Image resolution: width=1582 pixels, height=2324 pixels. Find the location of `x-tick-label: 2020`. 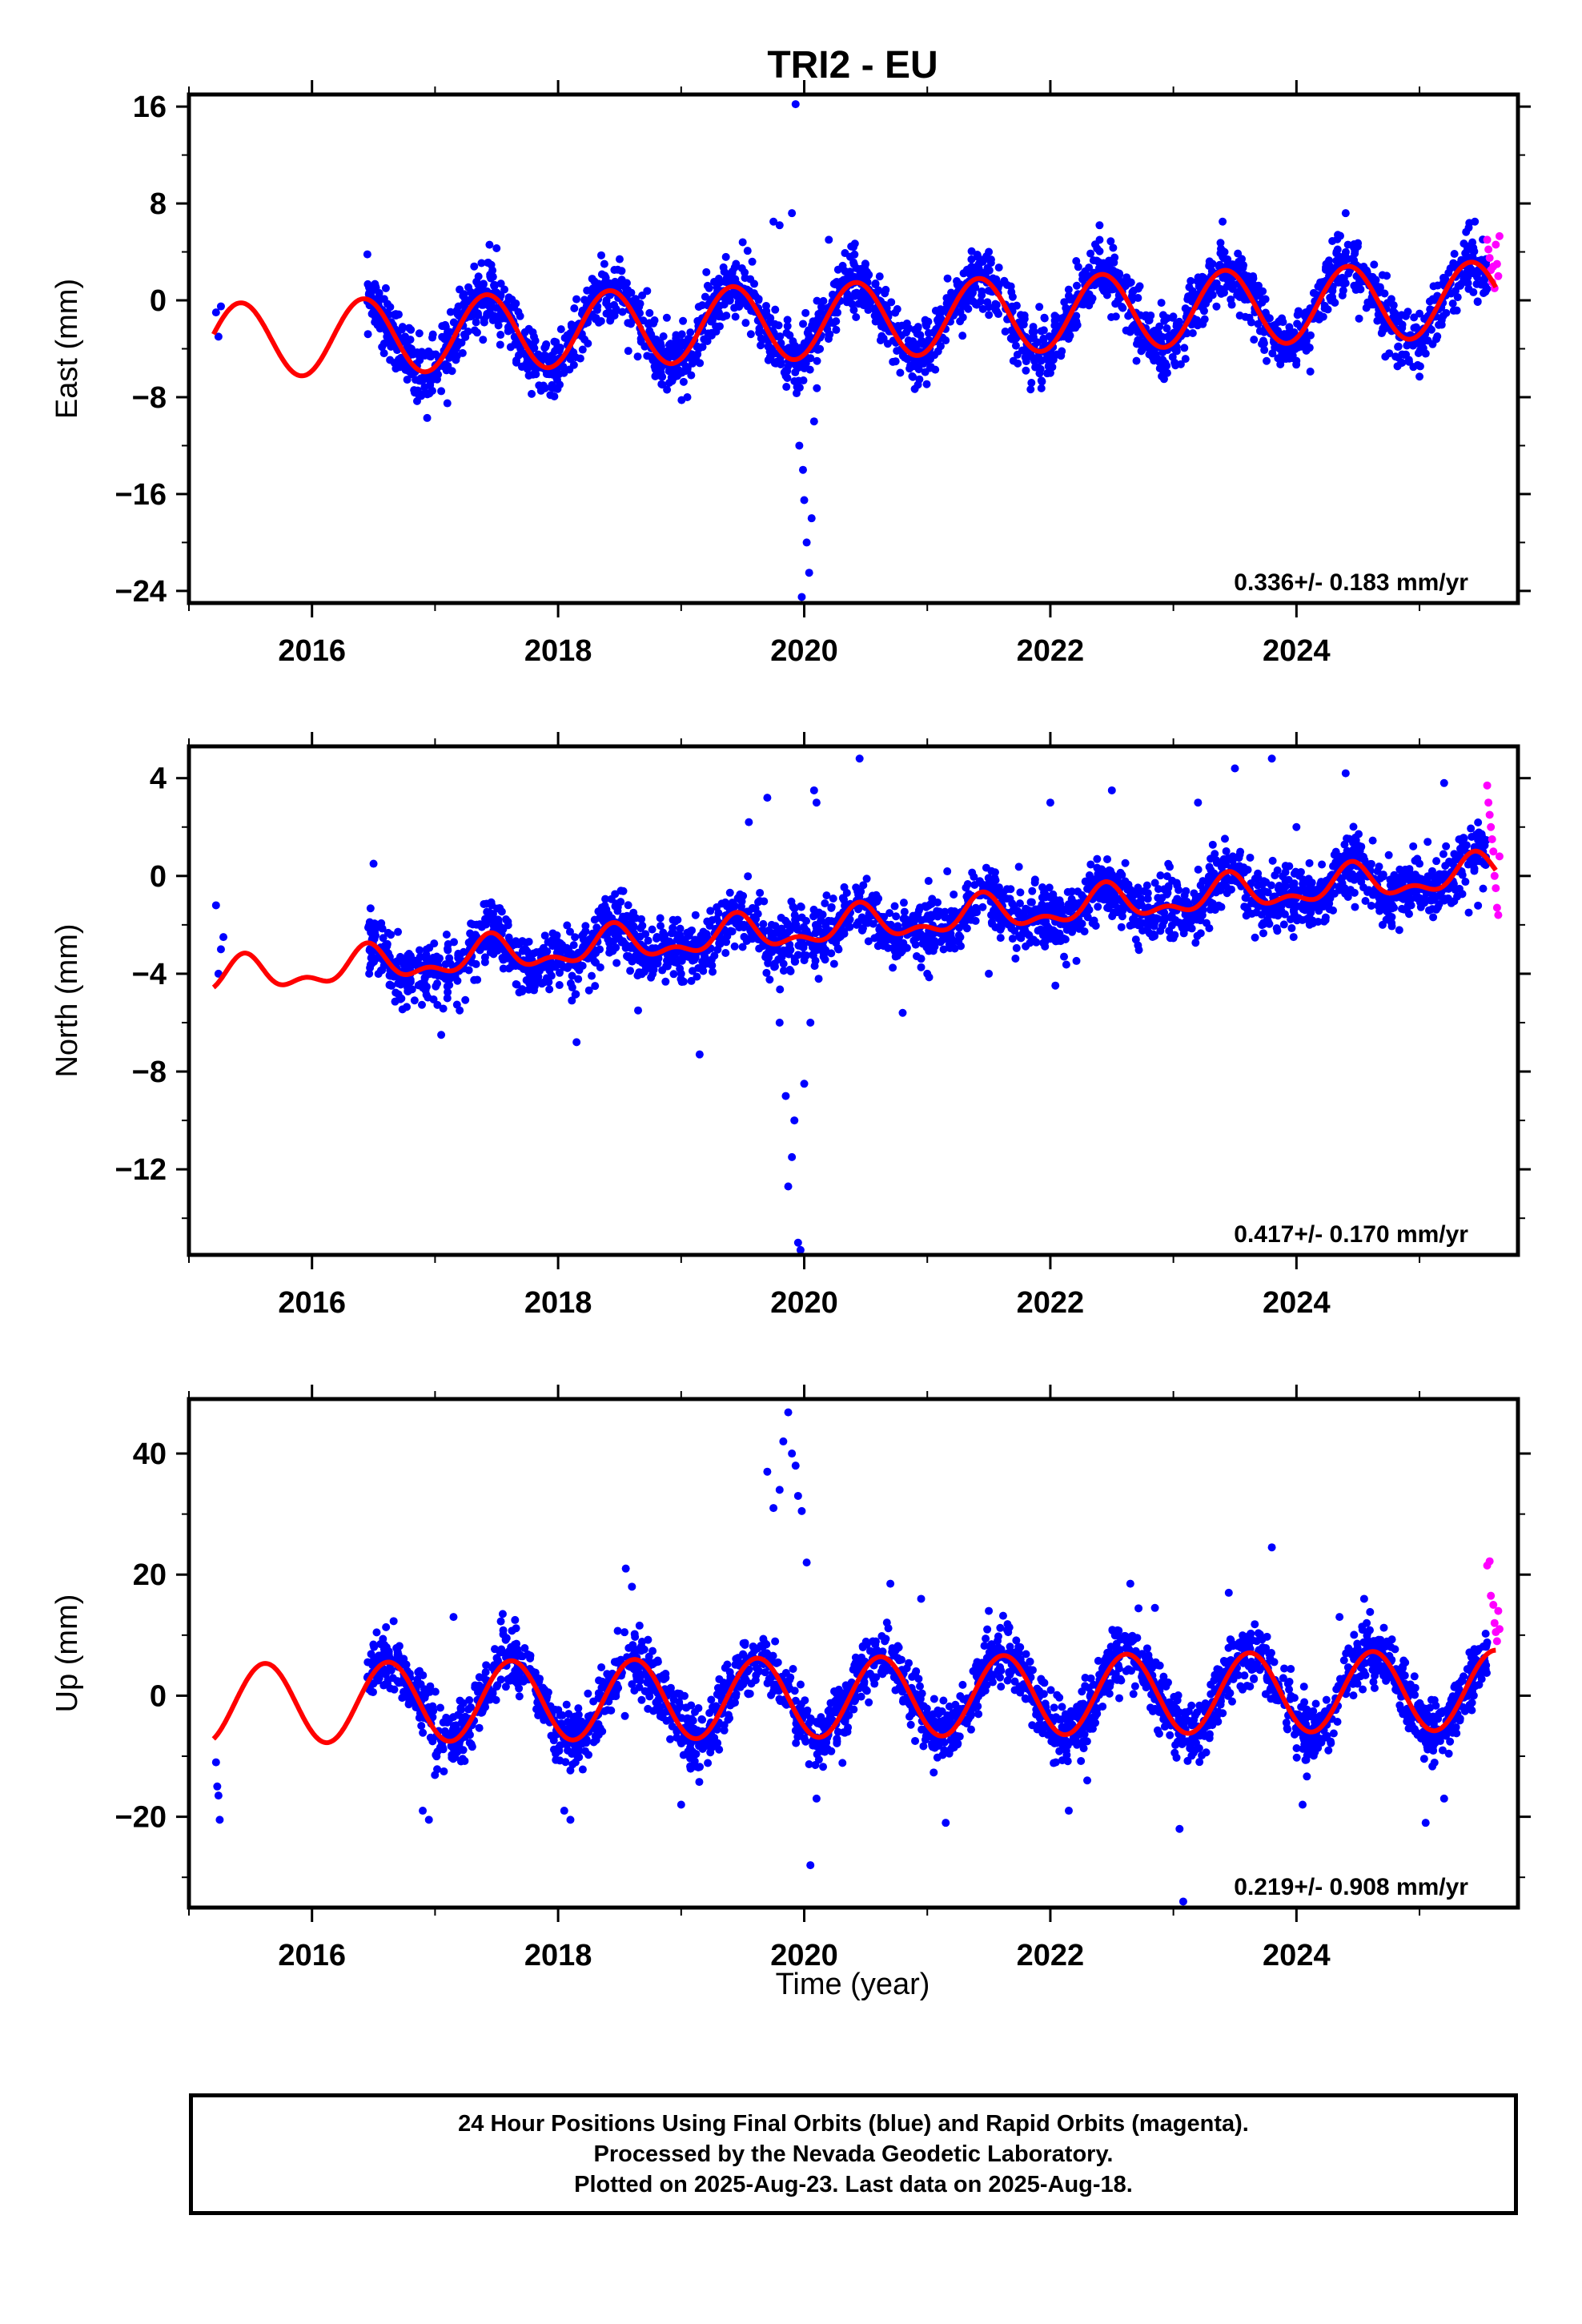

x-tick-label: 2020 is located at coordinates (804, 651).